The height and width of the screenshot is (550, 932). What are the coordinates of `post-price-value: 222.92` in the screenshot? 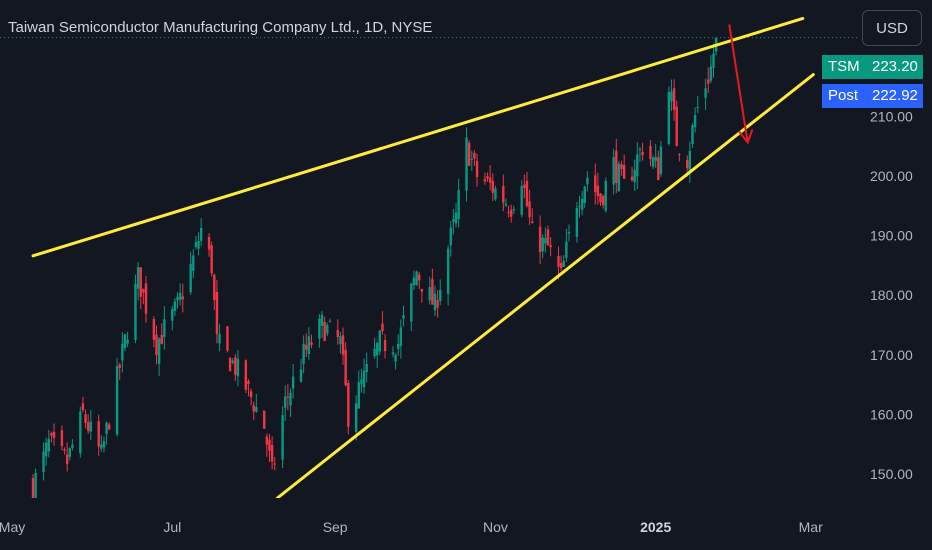 It's located at (895, 95).